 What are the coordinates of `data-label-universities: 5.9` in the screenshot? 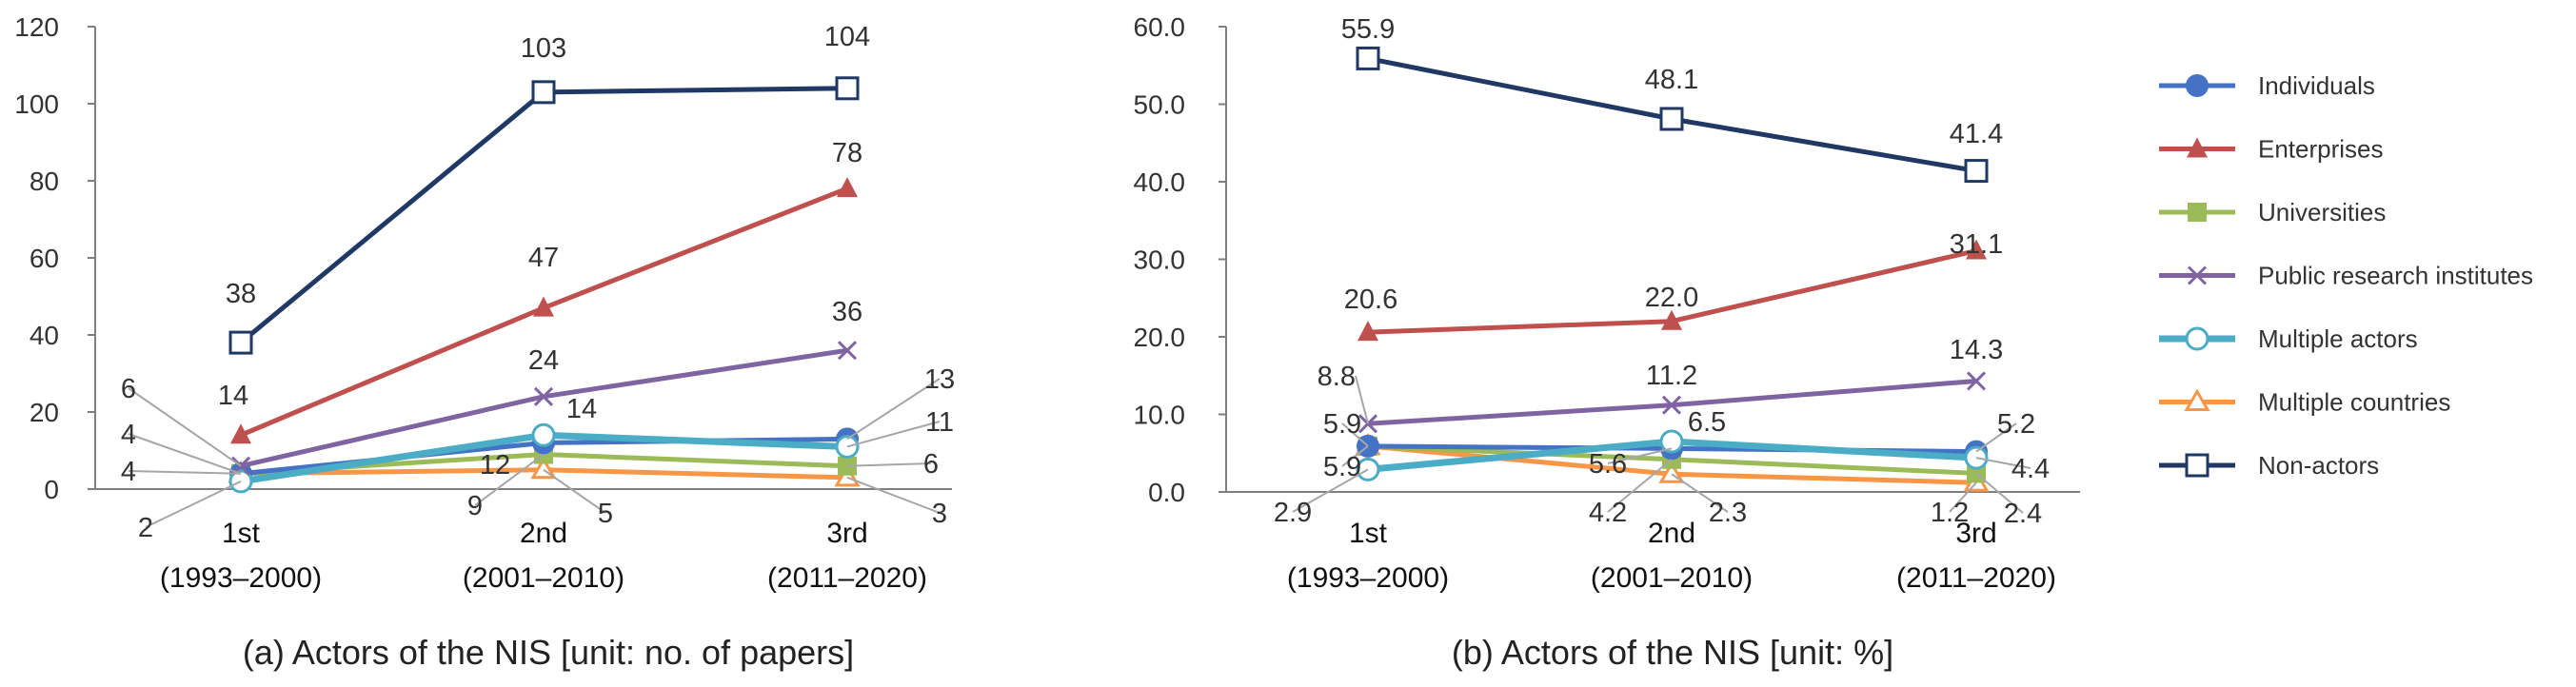 It's located at (1342, 467).